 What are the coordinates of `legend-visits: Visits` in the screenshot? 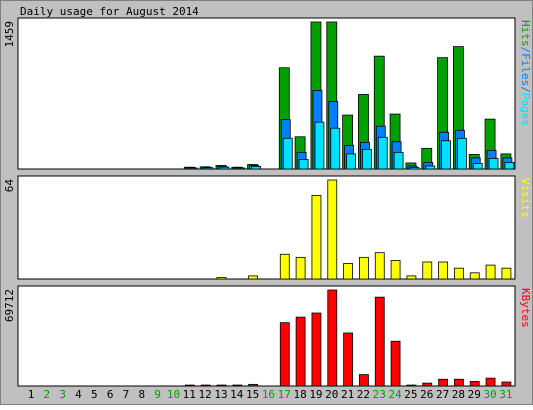 It's located at (525, 198).